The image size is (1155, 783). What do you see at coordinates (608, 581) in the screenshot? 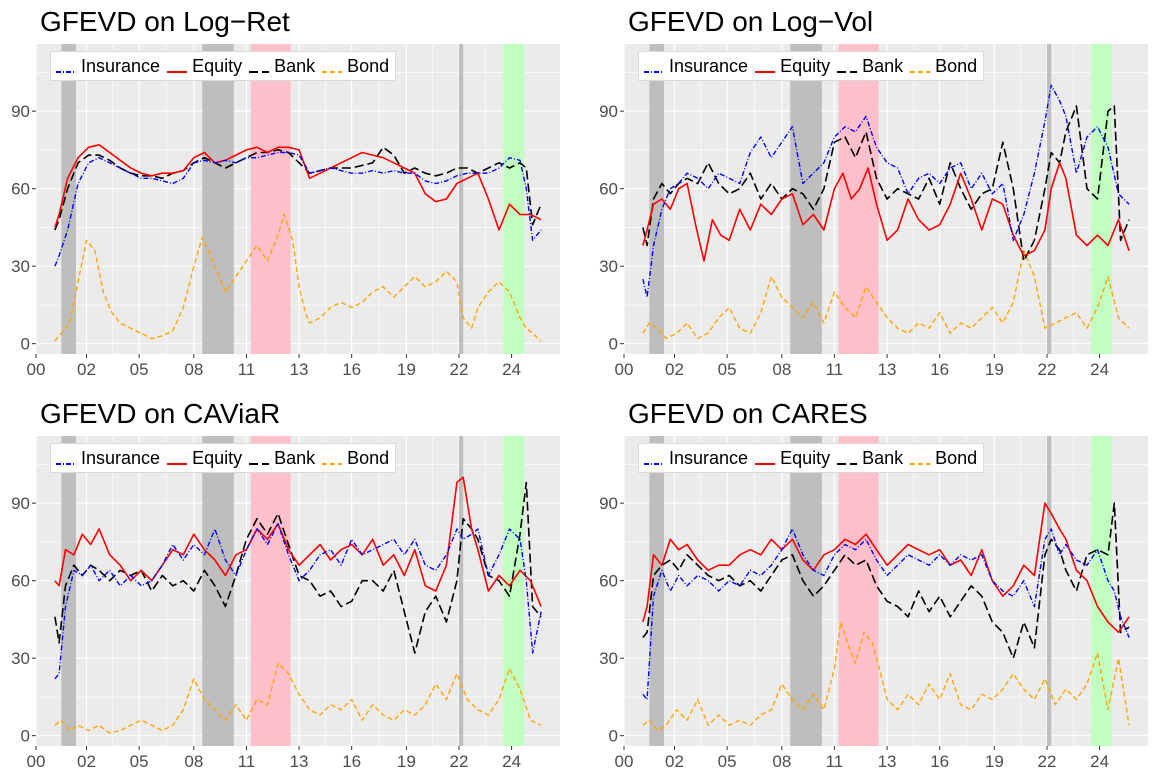
I see `y-tick-label: 60` at bounding box center [608, 581].